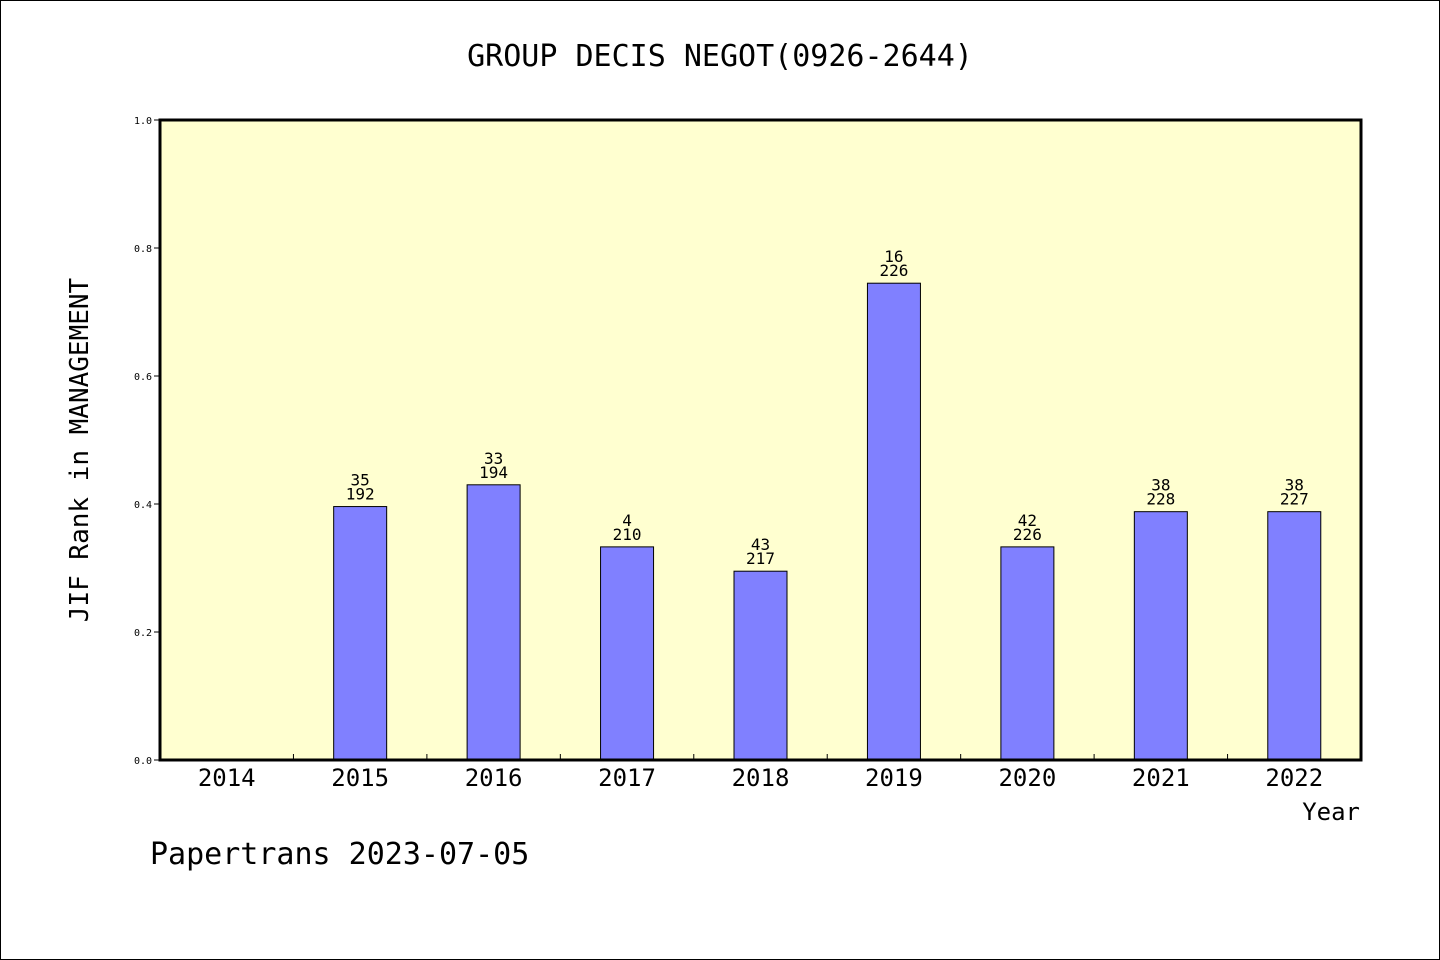 The height and width of the screenshot is (960, 1440). Describe the element at coordinates (143, 761) in the screenshot. I see `y-tick-label: 0.0` at that location.